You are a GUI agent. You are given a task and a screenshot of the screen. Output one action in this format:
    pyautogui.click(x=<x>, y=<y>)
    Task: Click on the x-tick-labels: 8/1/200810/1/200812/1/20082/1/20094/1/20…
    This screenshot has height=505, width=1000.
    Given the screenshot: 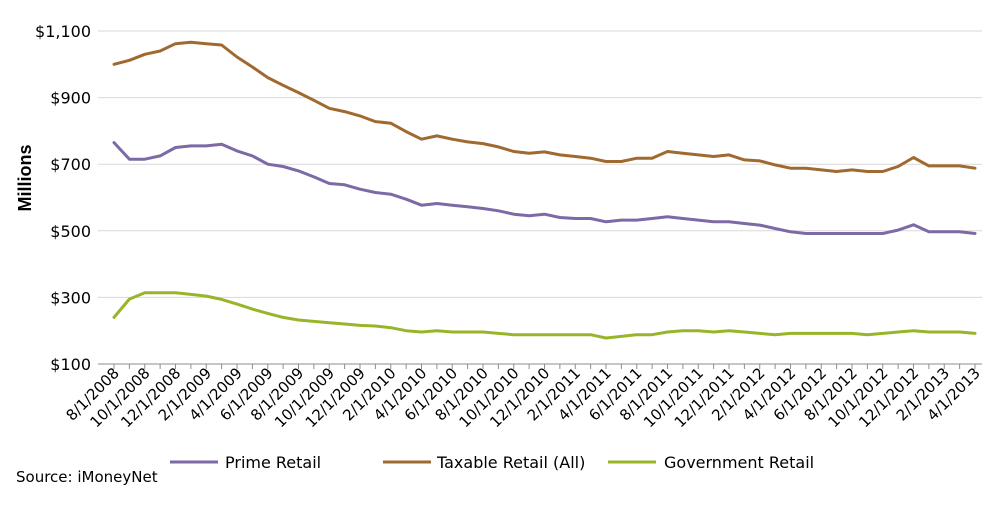 What is the action you would take?
    pyautogui.click(x=522, y=397)
    